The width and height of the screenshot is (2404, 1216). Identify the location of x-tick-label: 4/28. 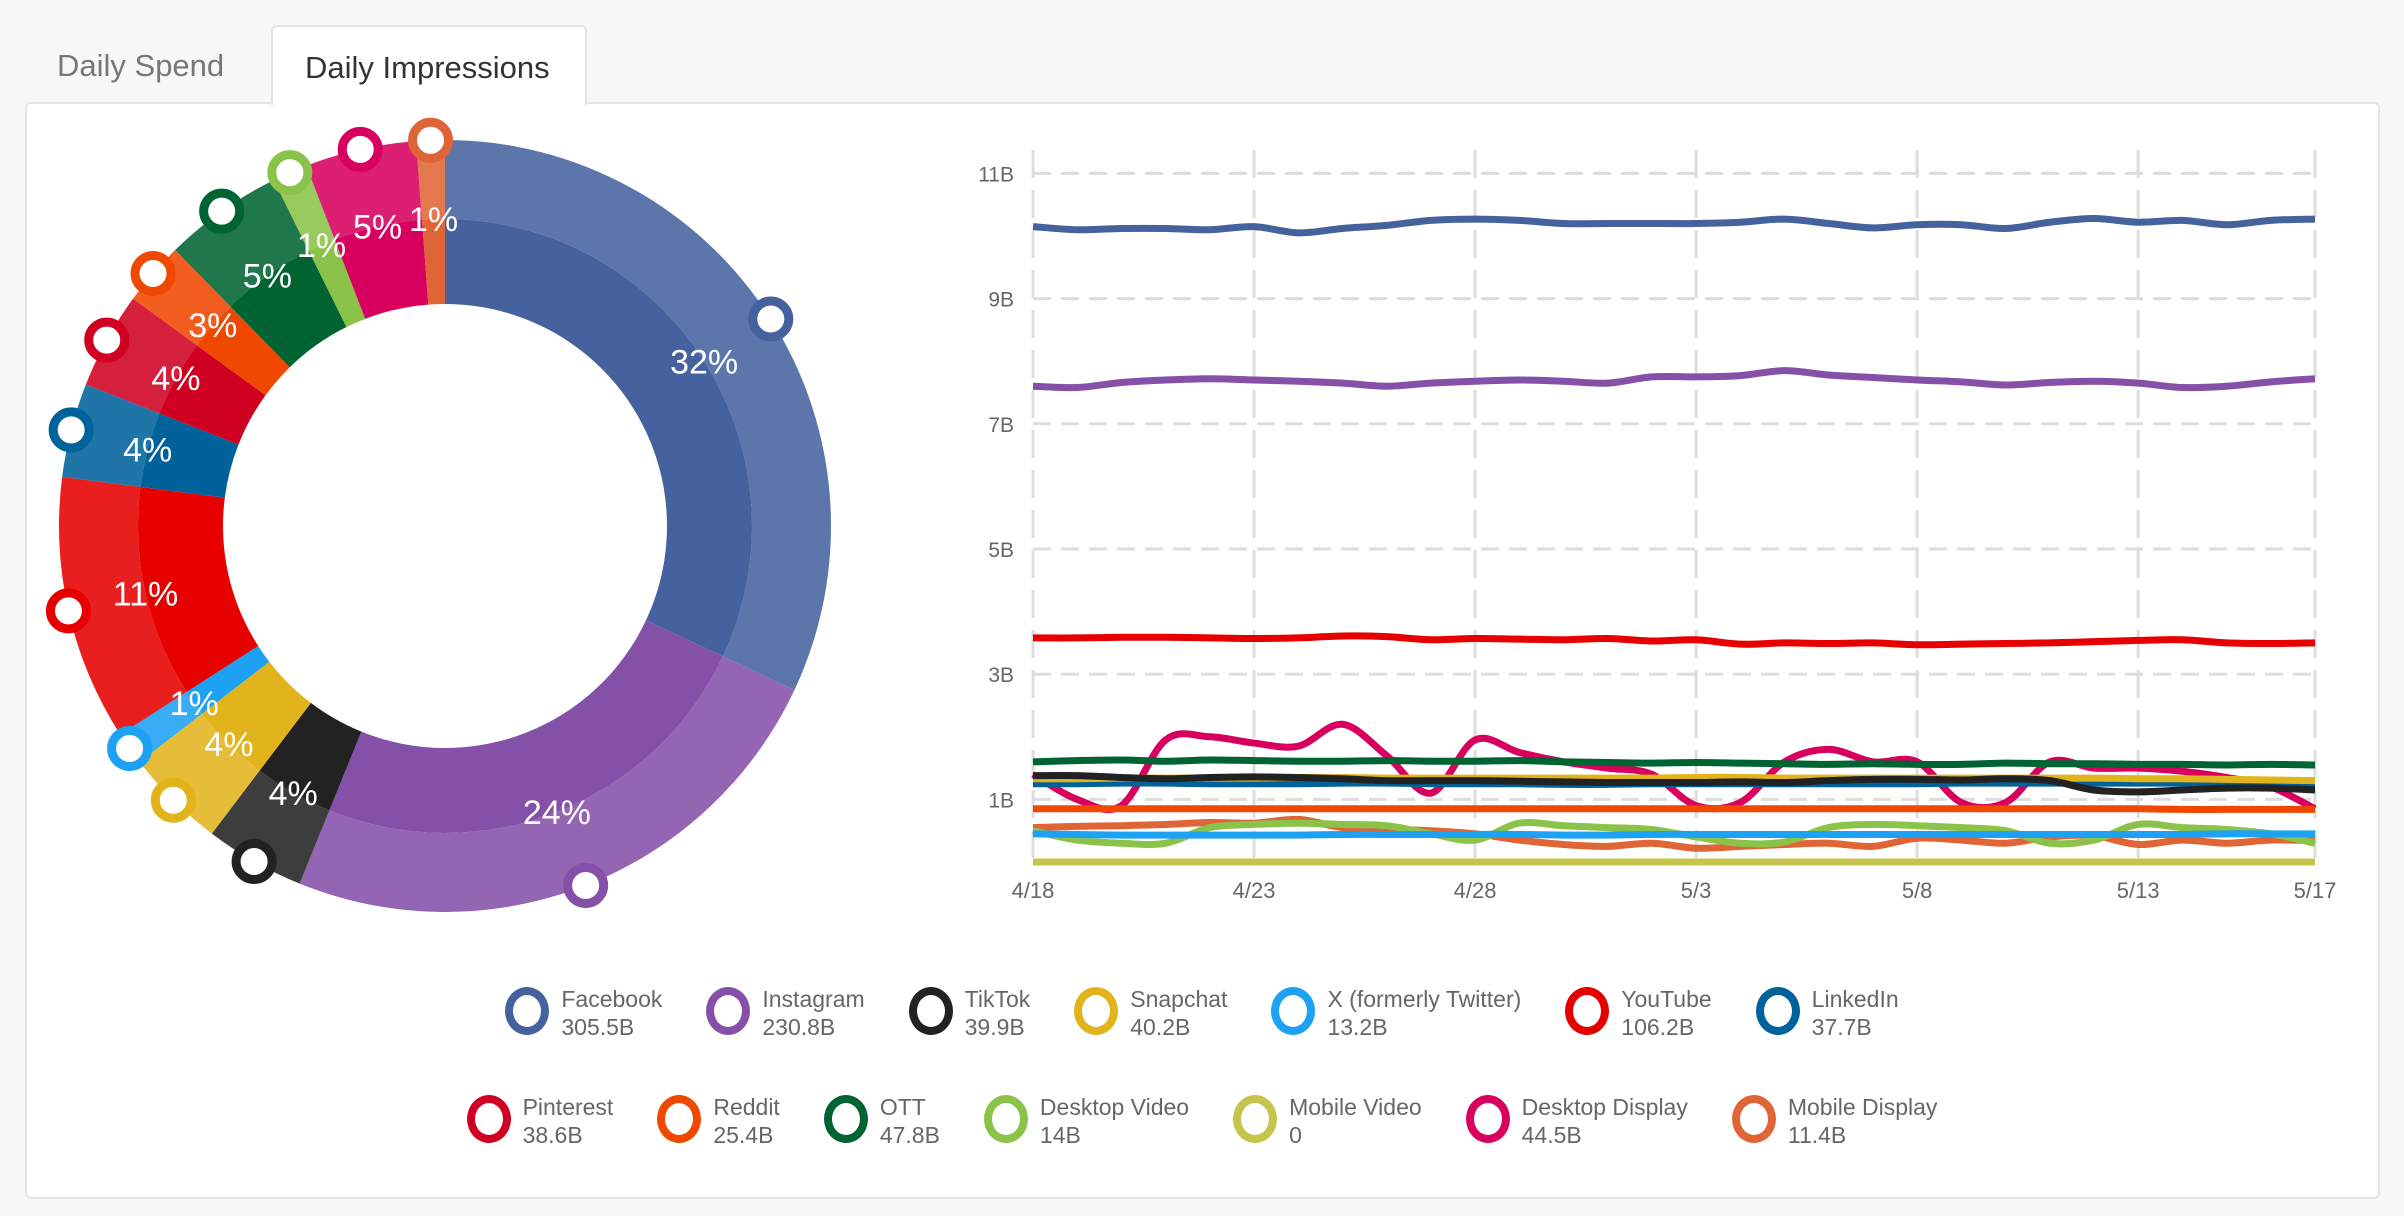
(1475, 890).